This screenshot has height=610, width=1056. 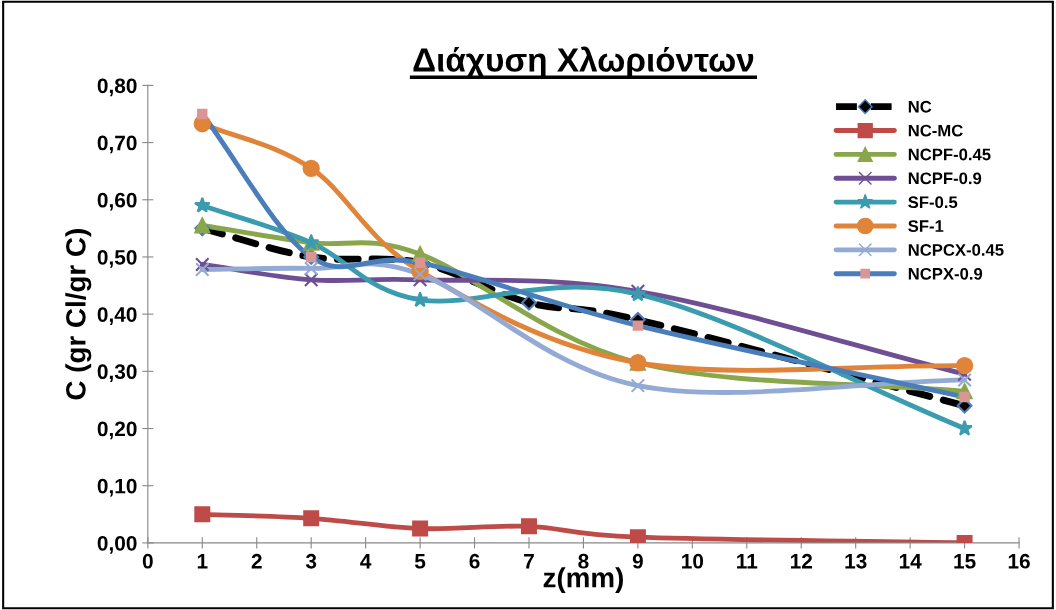 What do you see at coordinates (965, 561) in the screenshot?
I see `x-tick-label: 15` at bounding box center [965, 561].